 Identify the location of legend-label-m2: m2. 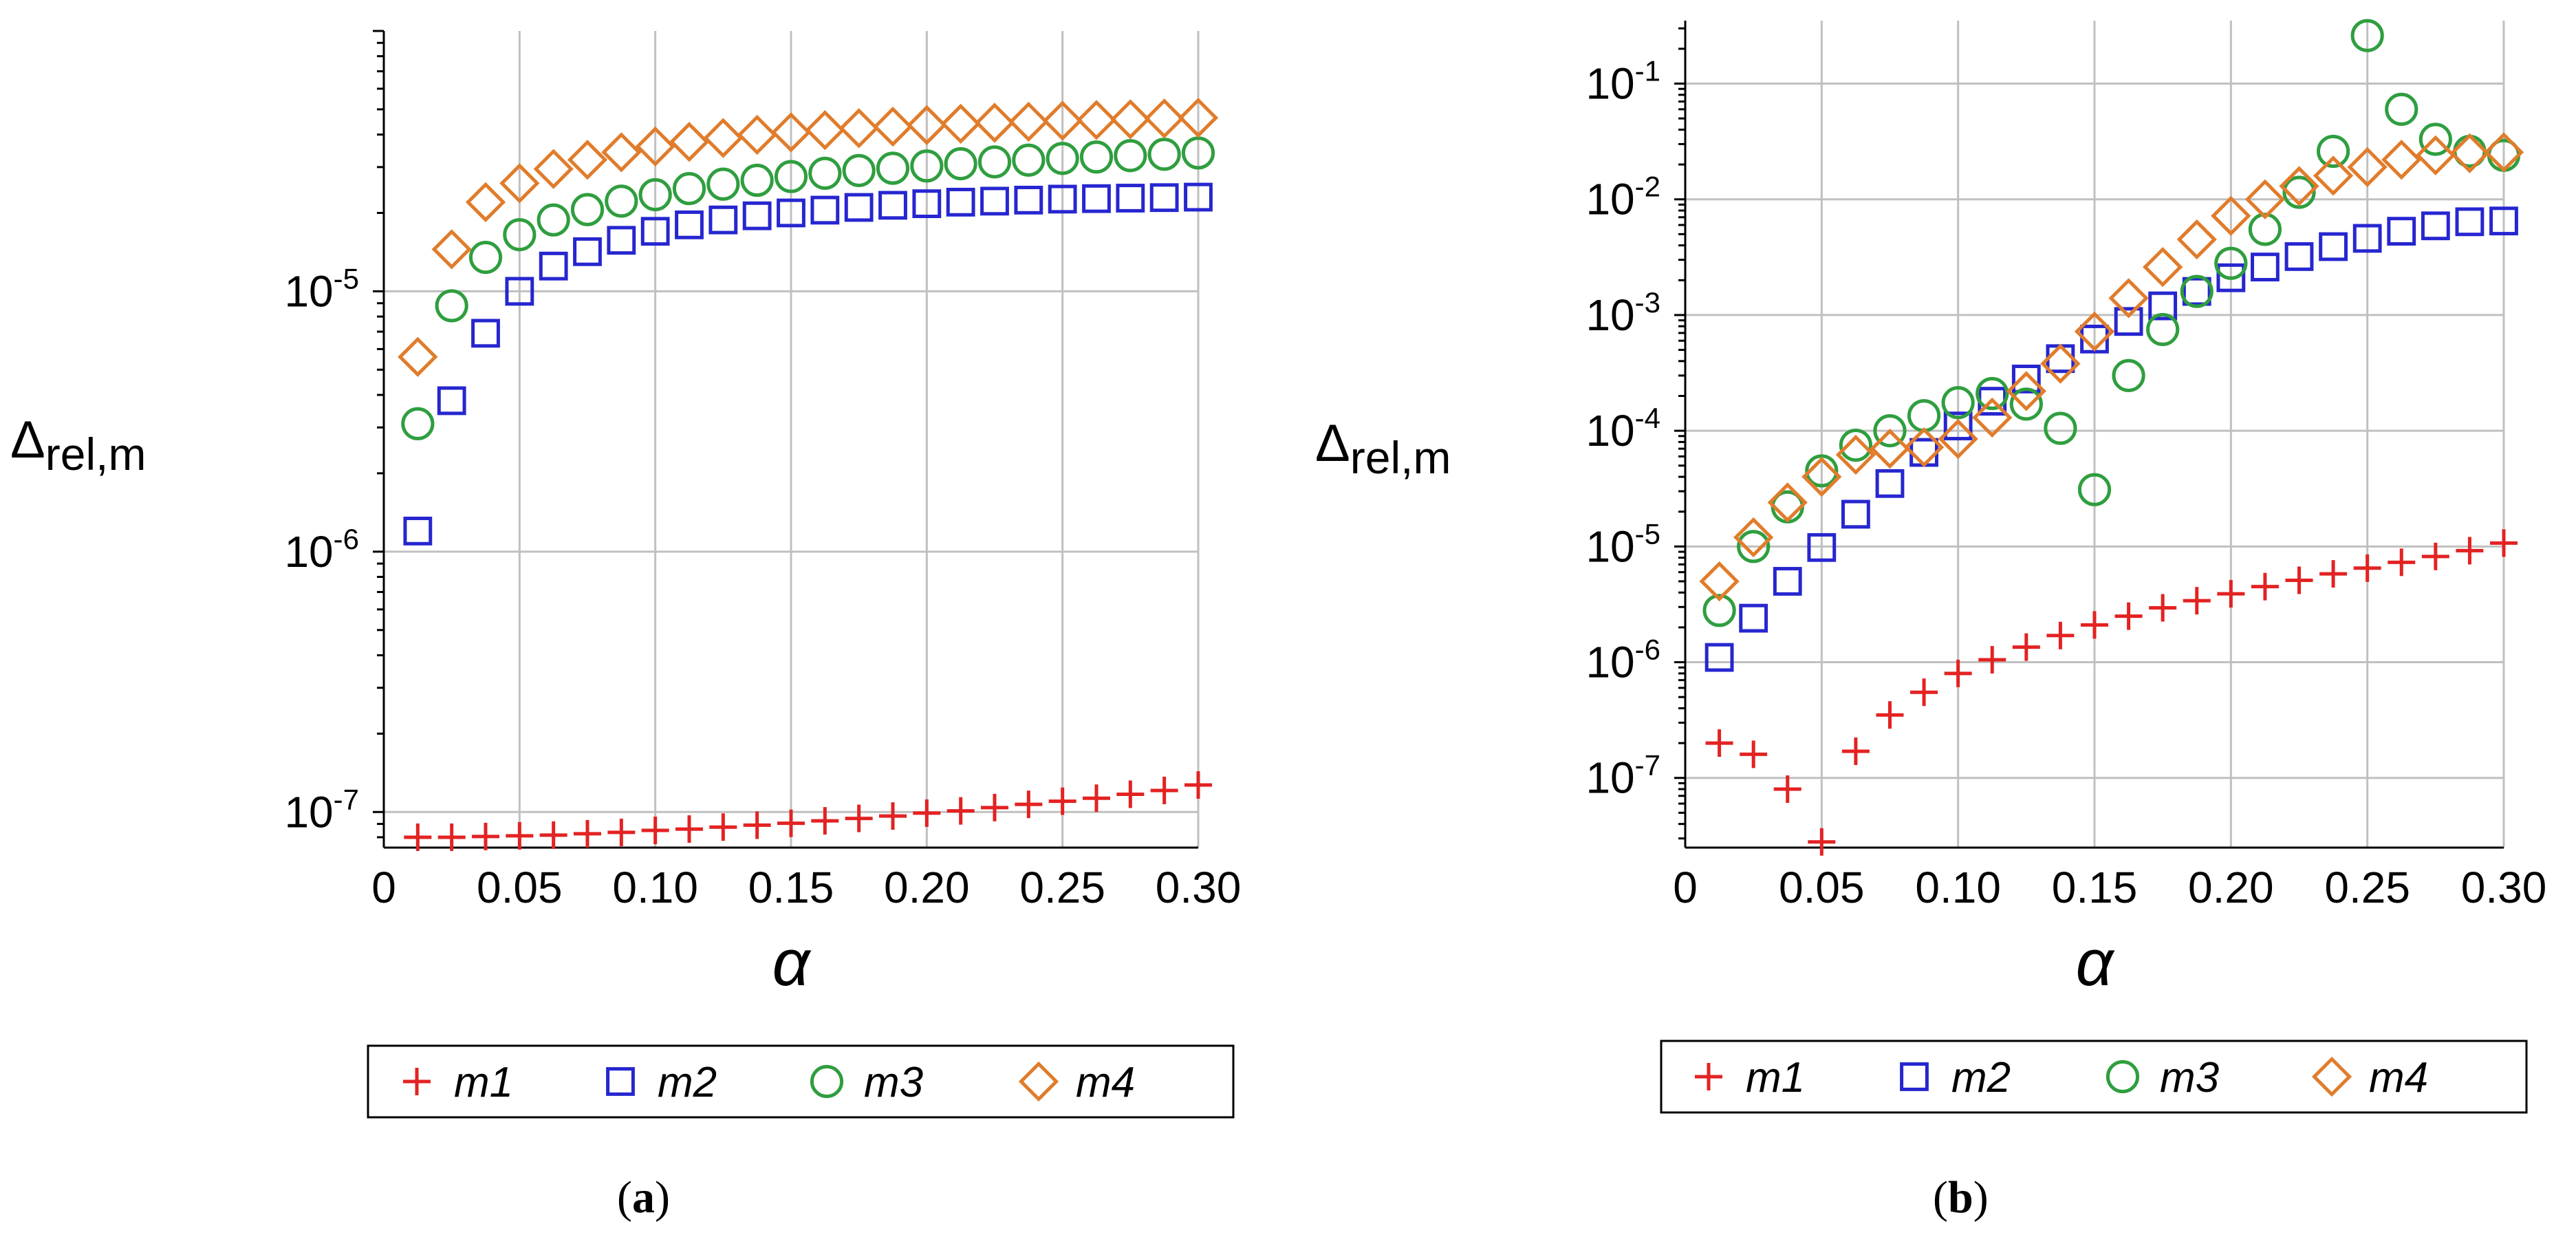
(1981, 1077).